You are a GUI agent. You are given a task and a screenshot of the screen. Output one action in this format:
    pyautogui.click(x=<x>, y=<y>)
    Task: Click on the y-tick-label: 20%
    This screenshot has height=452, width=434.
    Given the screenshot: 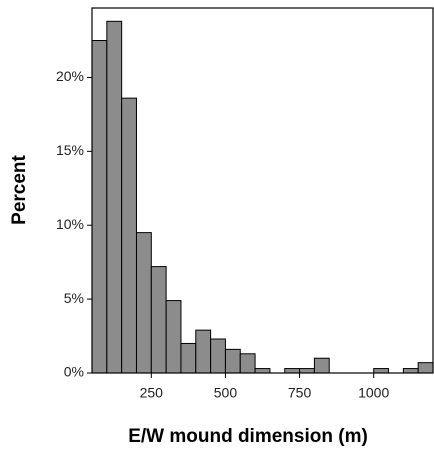 What is the action you would take?
    pyautogui.click(x=70, y=76)
    